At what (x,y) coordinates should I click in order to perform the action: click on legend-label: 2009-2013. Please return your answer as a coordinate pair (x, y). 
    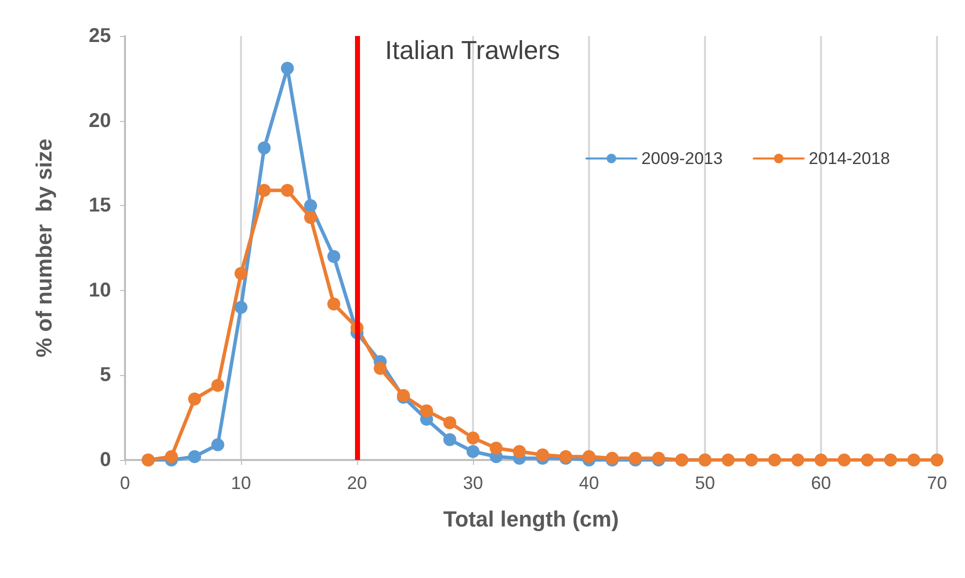
    Looking at the image, I should click on (682, 158).